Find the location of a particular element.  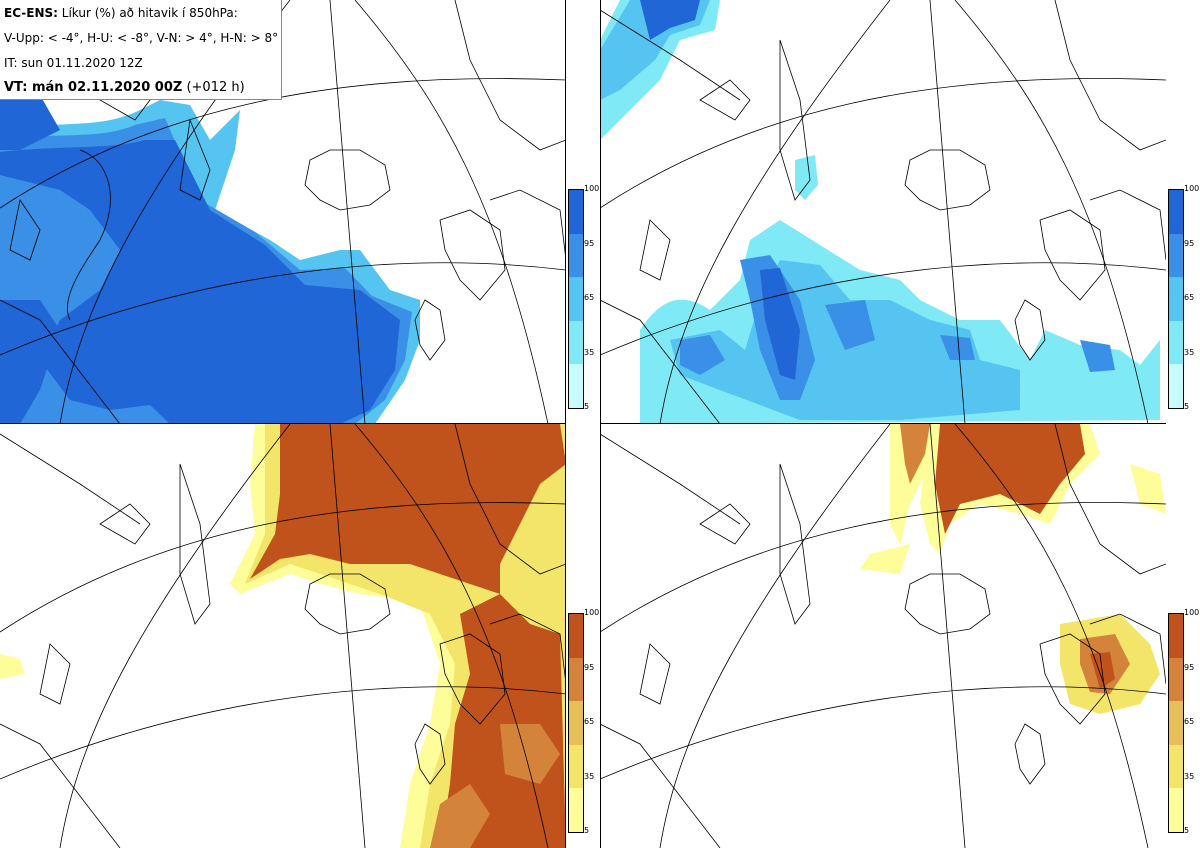

panel-border-right is located at coordinates (600, 424).